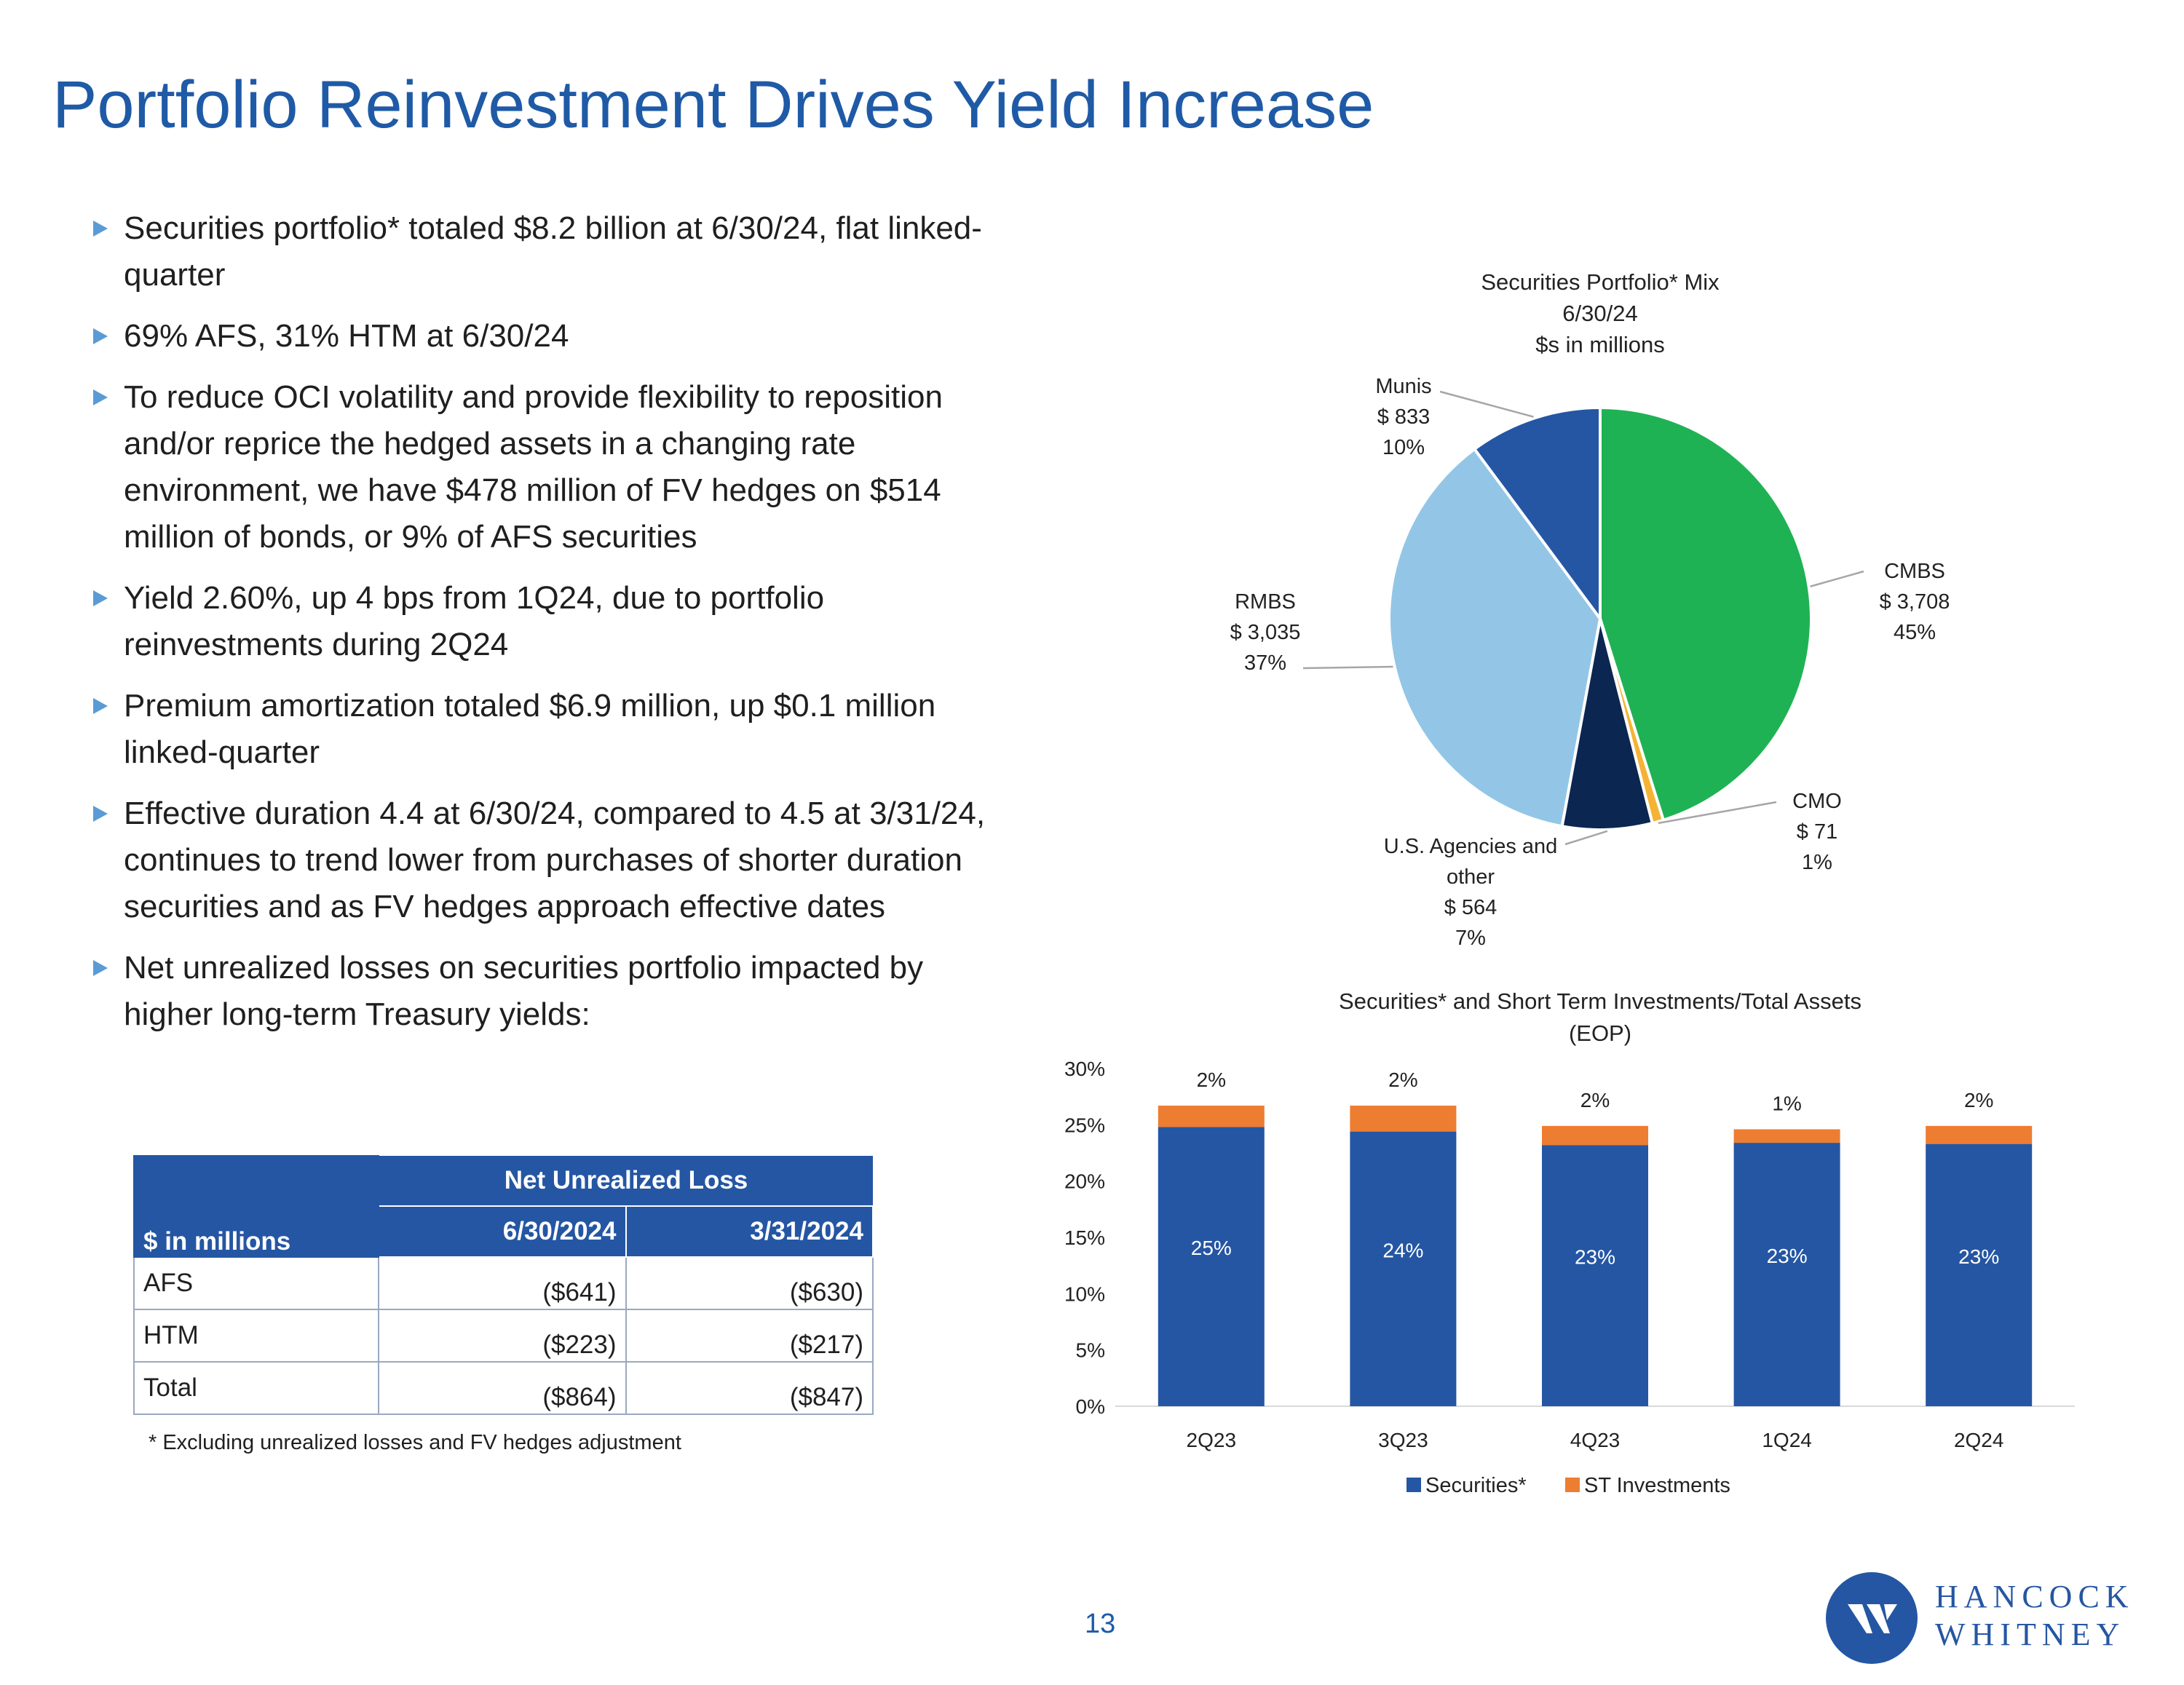  What do you see at coordinates (1211, 1248) in the screenshot?
I see `bar-data-label: 25%` at bounding box center [1211, 1248].